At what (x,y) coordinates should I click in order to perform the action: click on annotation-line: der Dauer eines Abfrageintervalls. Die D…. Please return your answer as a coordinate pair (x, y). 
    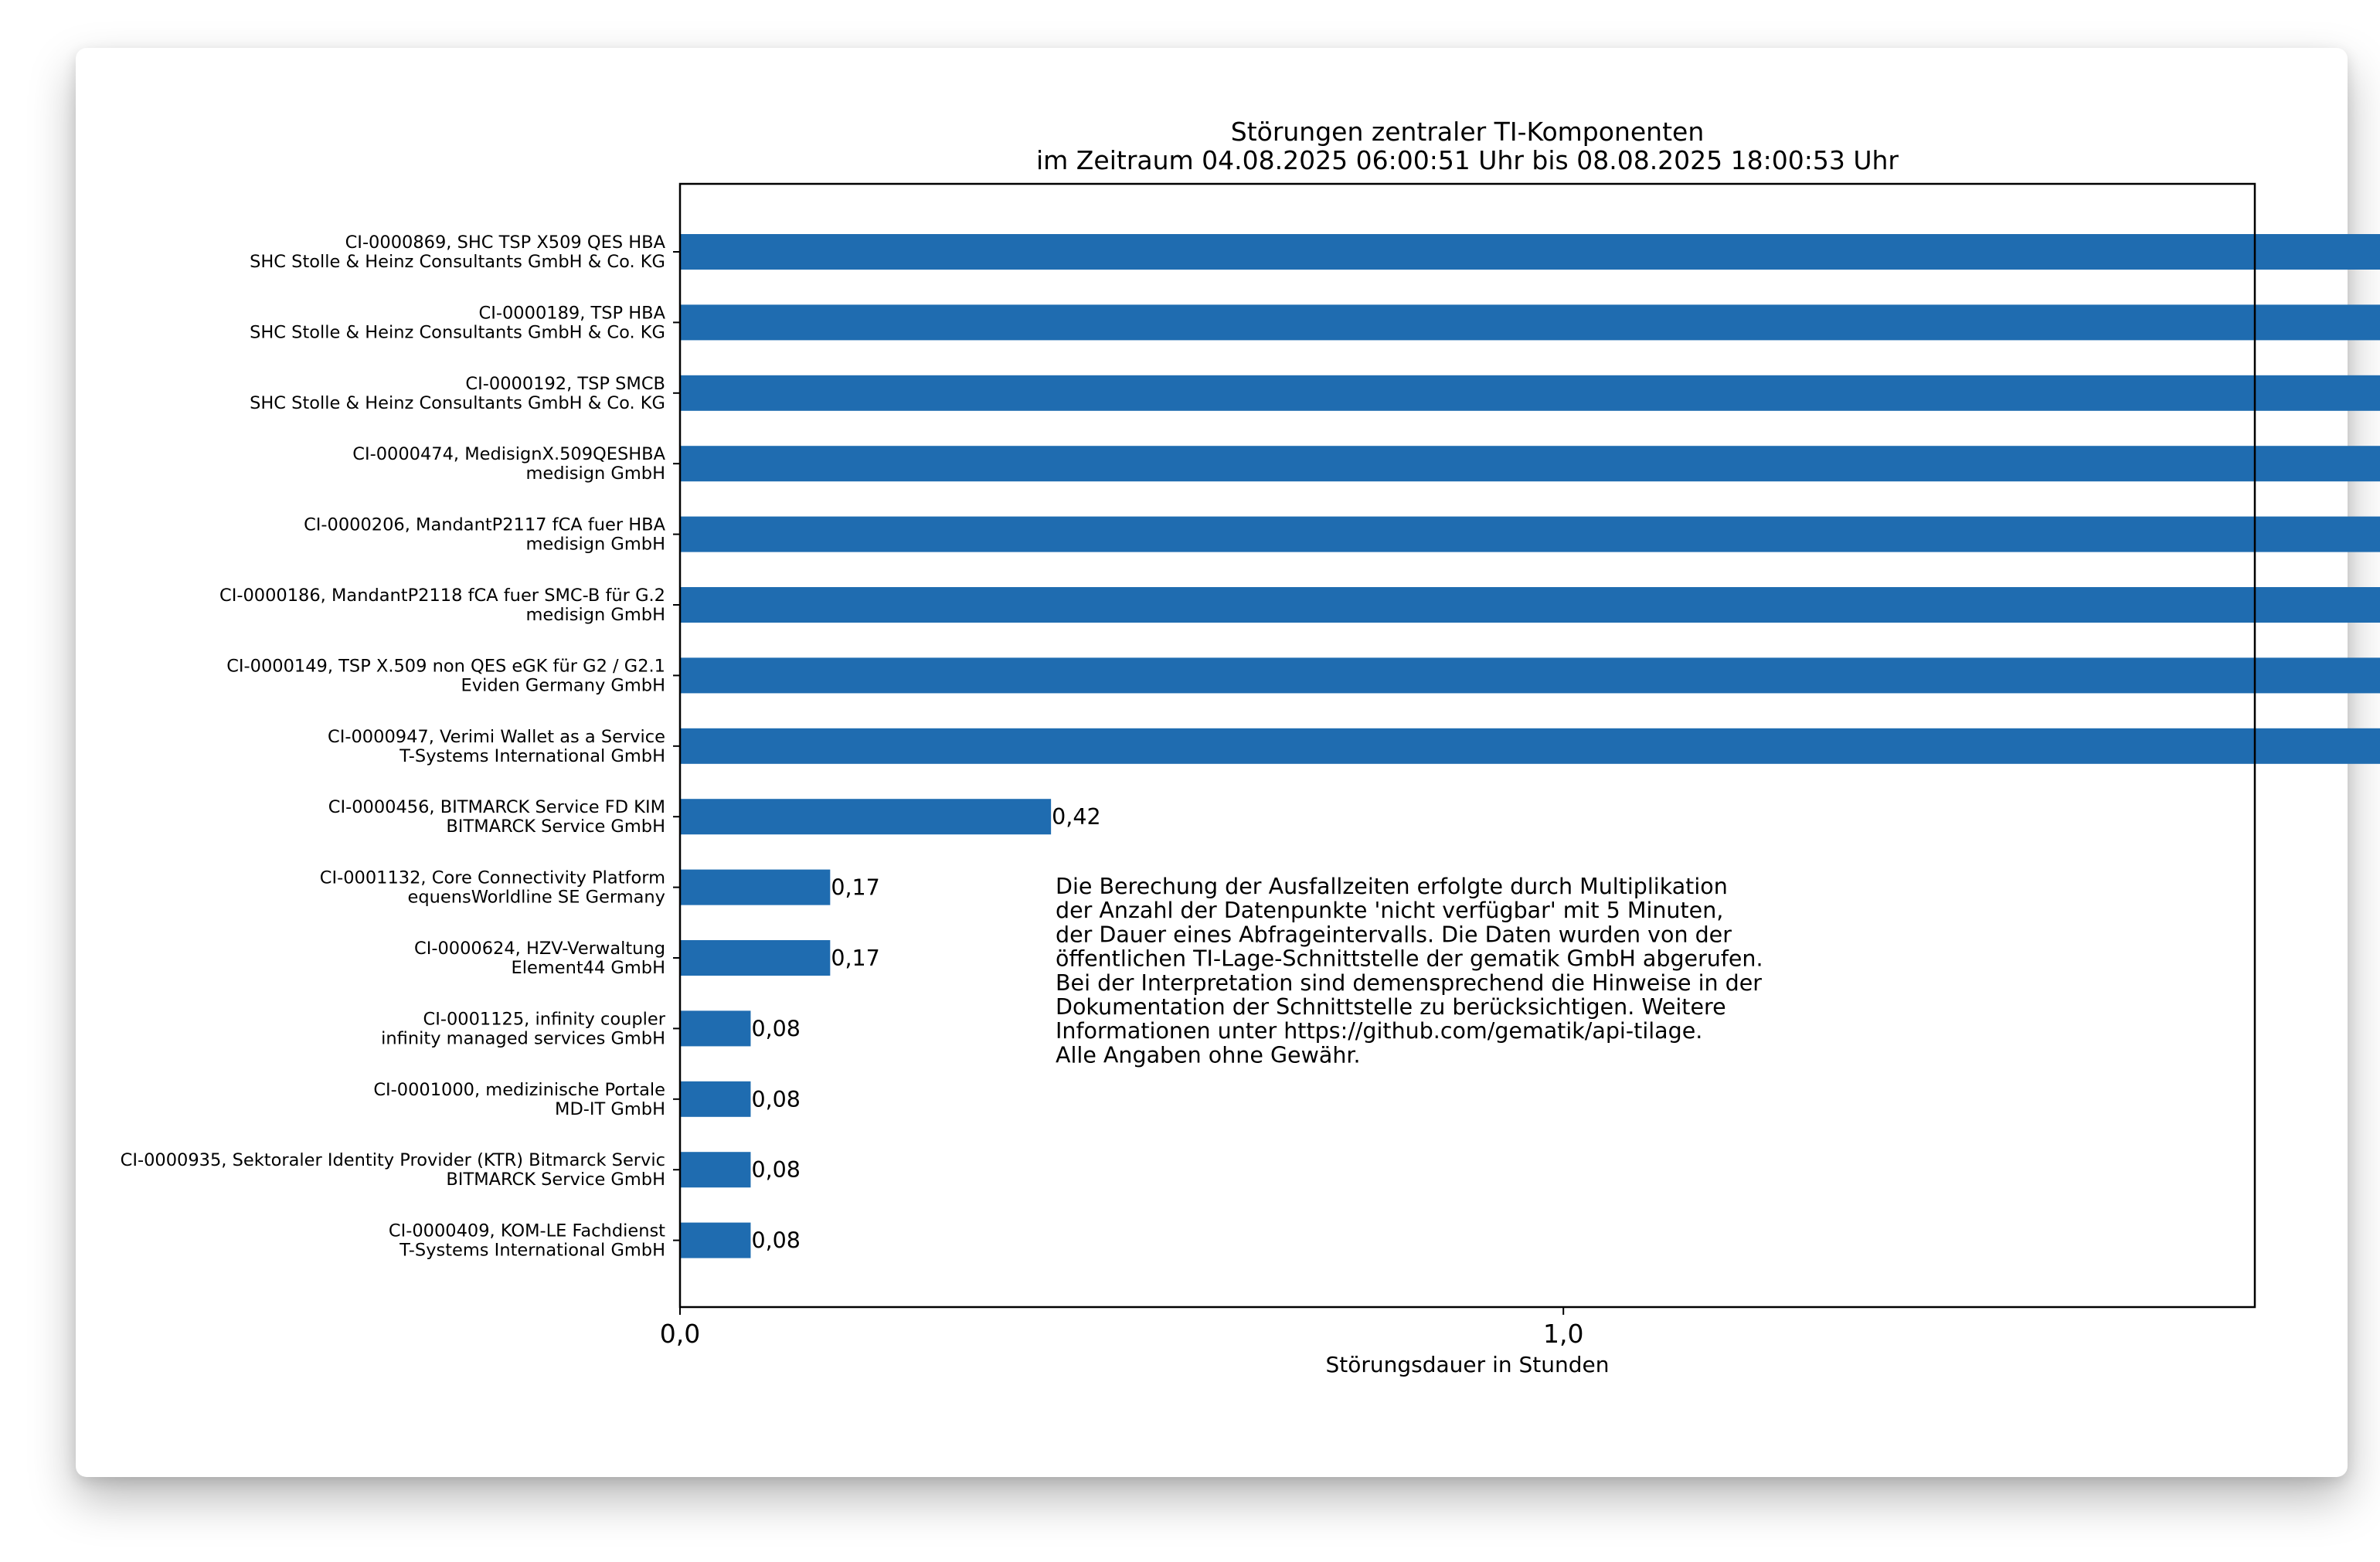
    Looking at the image, I should click on (1394, 934).